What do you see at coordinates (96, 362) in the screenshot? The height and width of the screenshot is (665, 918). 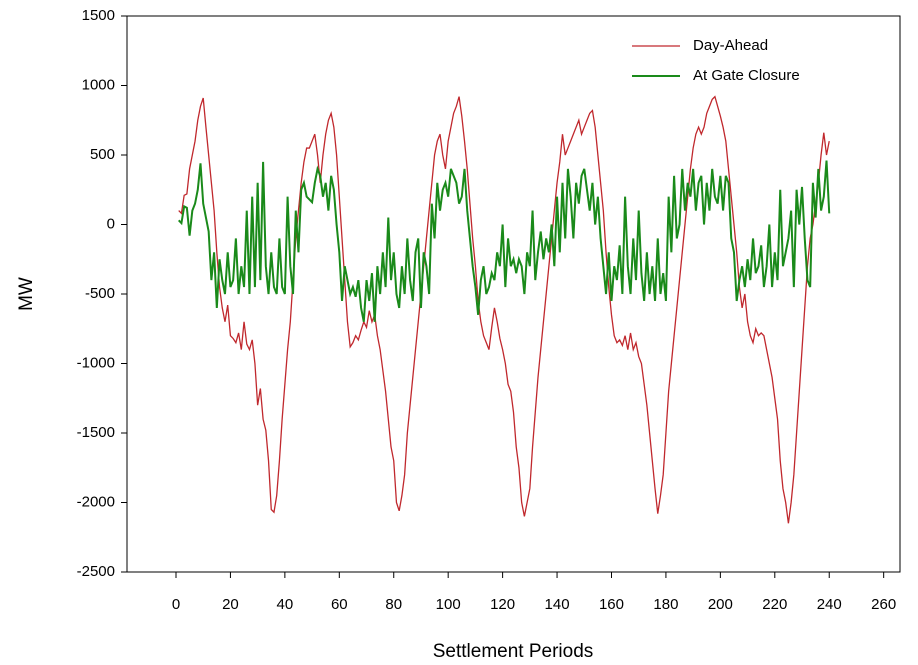 I see `y-tick-label: -1000` at bounding box center [96, 362].